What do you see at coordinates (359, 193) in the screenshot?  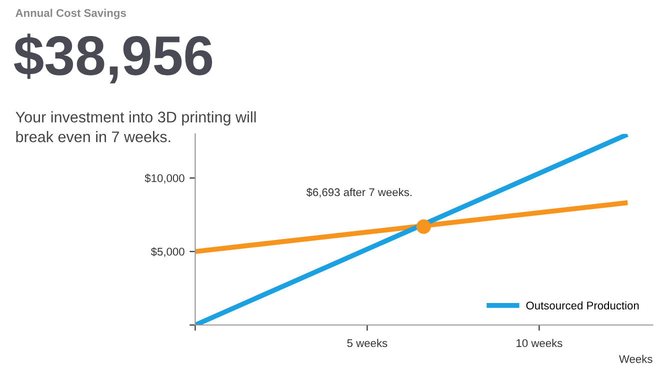 I see `annotation: $6,693 after 7 weeks.` at bounding box center [359, 193].